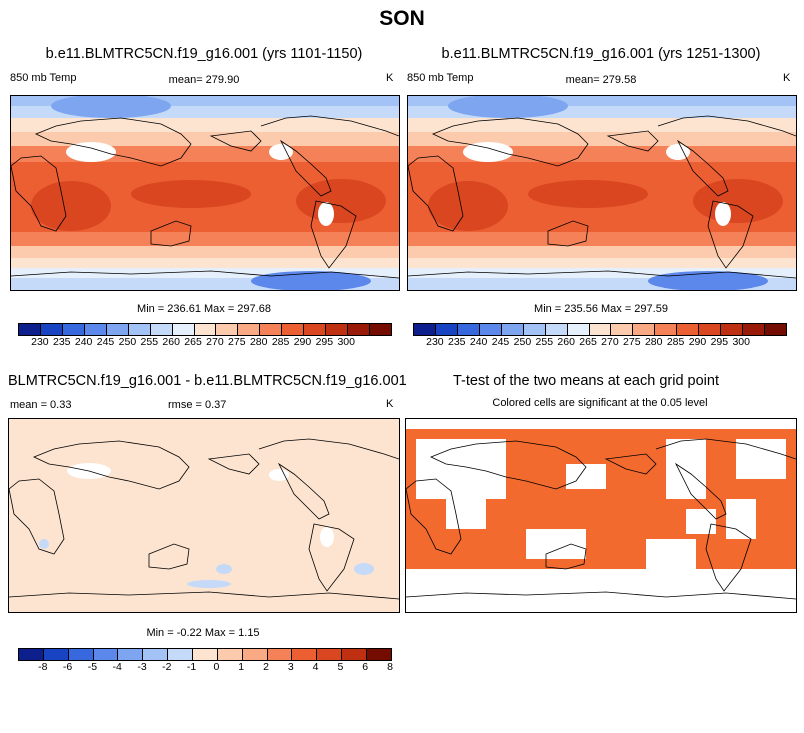 The width and height of the screenshot is (804, 733). What do you see at coordinates (204, 309) in the screenshot?
I see `panel1-minmax: Min = 236.61 Max = 297.68` at bounding box center [204, 309].